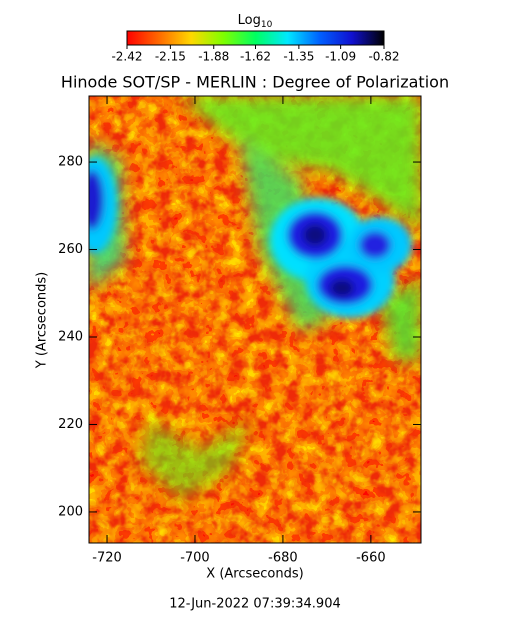 Image resolution: width=510 pixels, height=640 pixels. Describe the element at coordinates (255, 57) in the screenshot. I see `colorbar-tick-label: -1.62` at that location.